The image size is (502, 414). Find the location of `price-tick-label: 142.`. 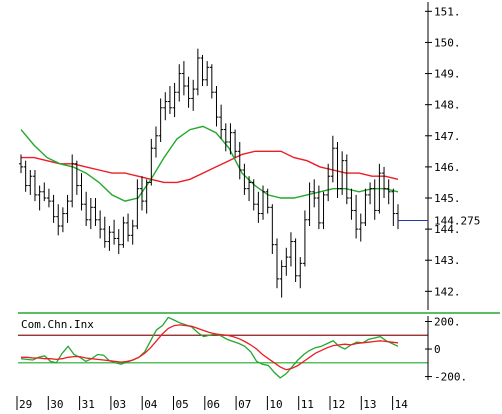

price-tick-label: 142. is located at coordinates (447, 291).